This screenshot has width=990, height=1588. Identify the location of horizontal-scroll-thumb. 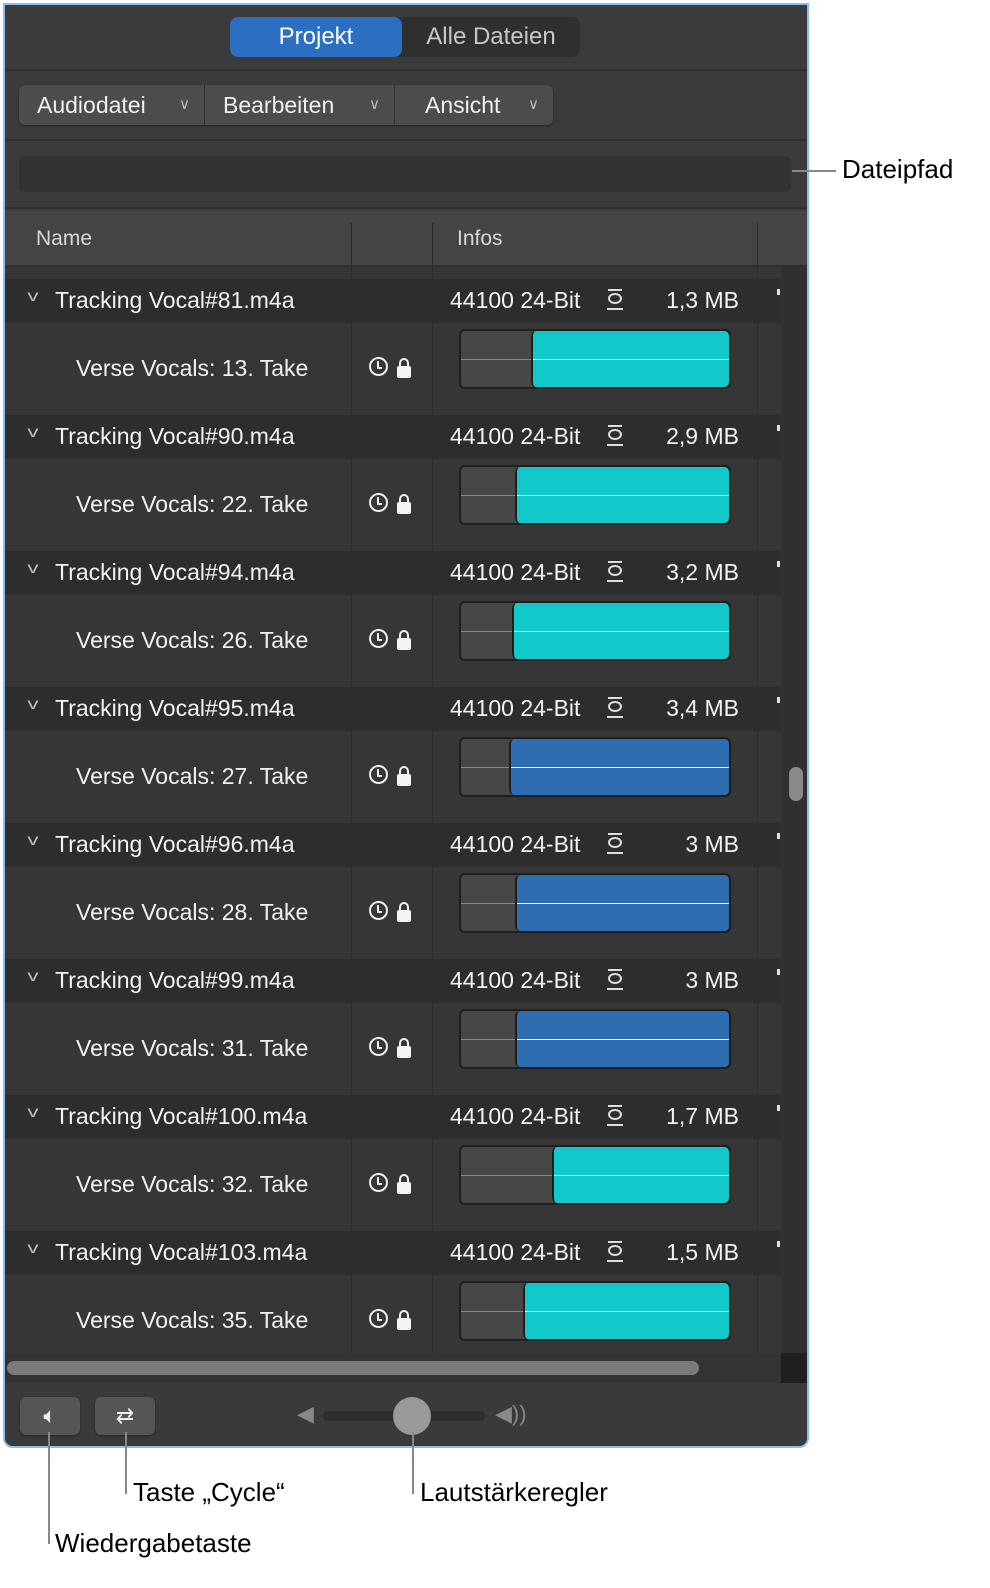
(353, 1368).